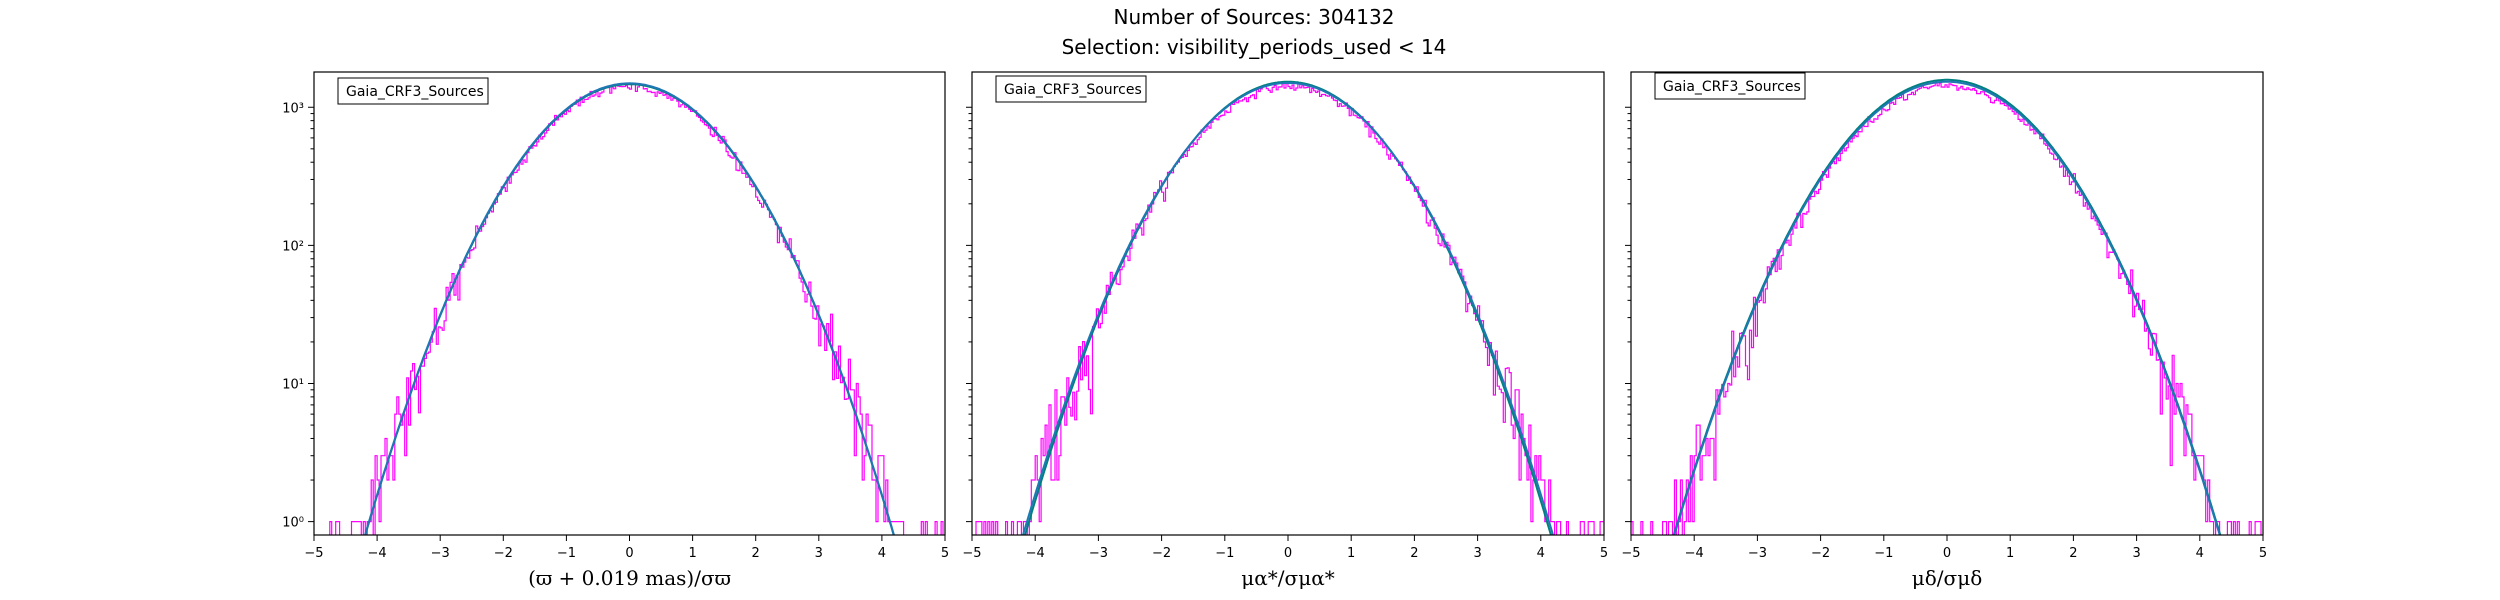 The height and width of the screenshot is (600, 2500). Describe the element at coordinates (1947, 578) in the screenshot. I see `x-axis-label: μδ/σμδ` at that location.